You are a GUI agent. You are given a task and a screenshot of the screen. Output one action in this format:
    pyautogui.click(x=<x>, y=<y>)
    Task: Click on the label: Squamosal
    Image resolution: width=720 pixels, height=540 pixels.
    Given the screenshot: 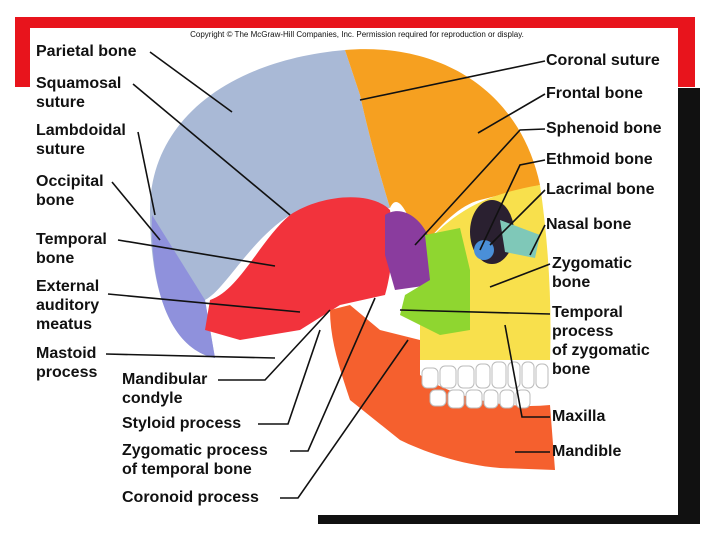 What is the action you would take?
    pyautogui.click(x=78, y=83)
    